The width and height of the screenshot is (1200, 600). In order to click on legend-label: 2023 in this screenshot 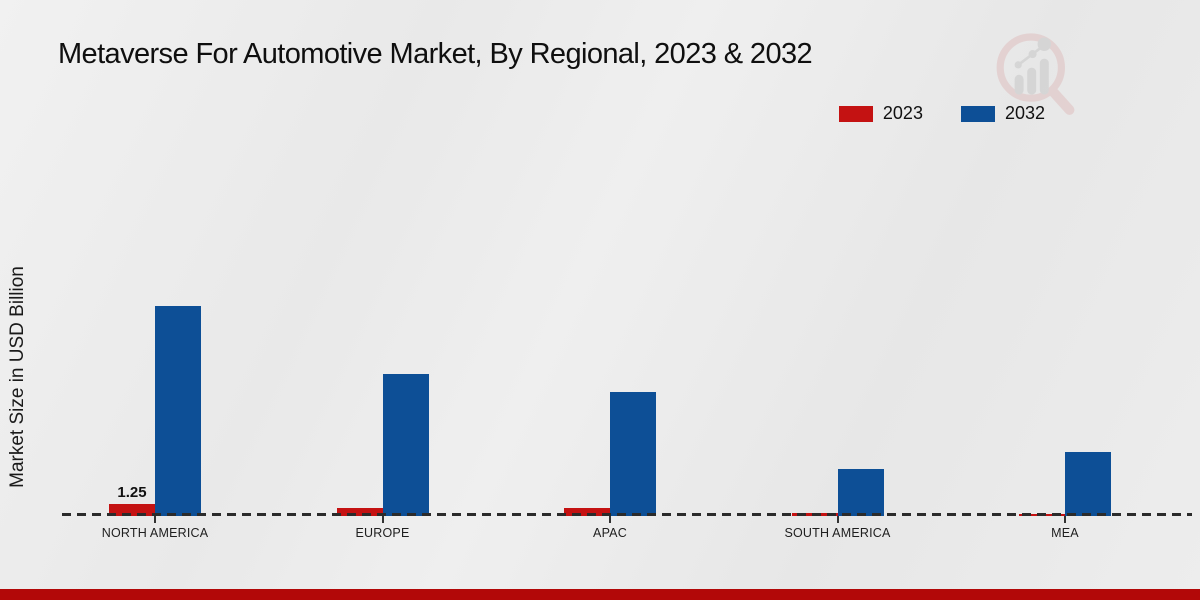, I will do `click(902, 113)`.